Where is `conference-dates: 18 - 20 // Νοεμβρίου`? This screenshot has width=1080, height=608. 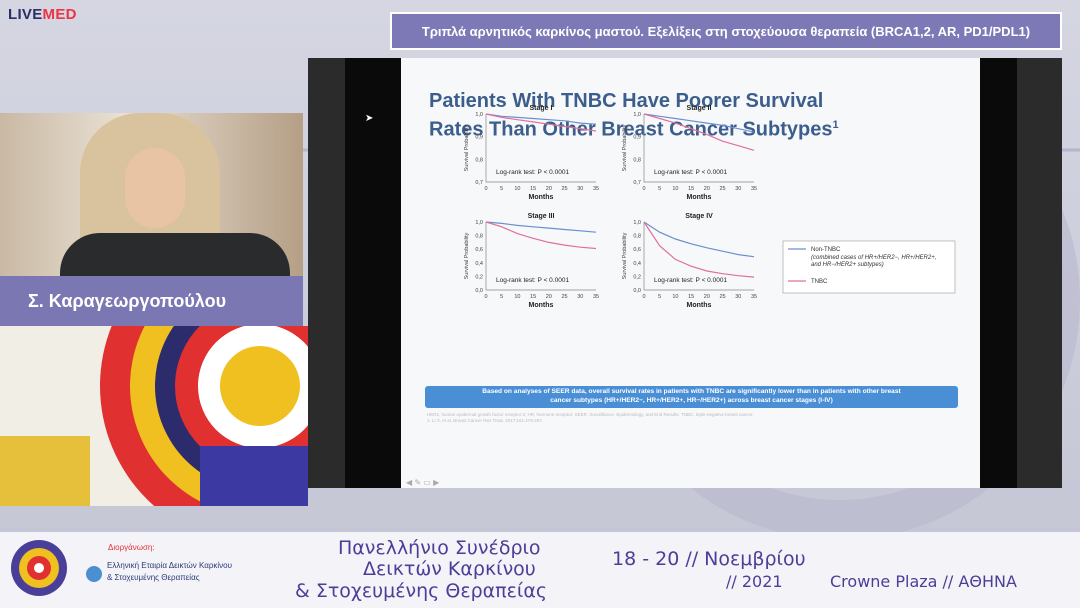 conference-dates: 18 - 20 // Νοεμβρίου is located at coordinates (709, 559).